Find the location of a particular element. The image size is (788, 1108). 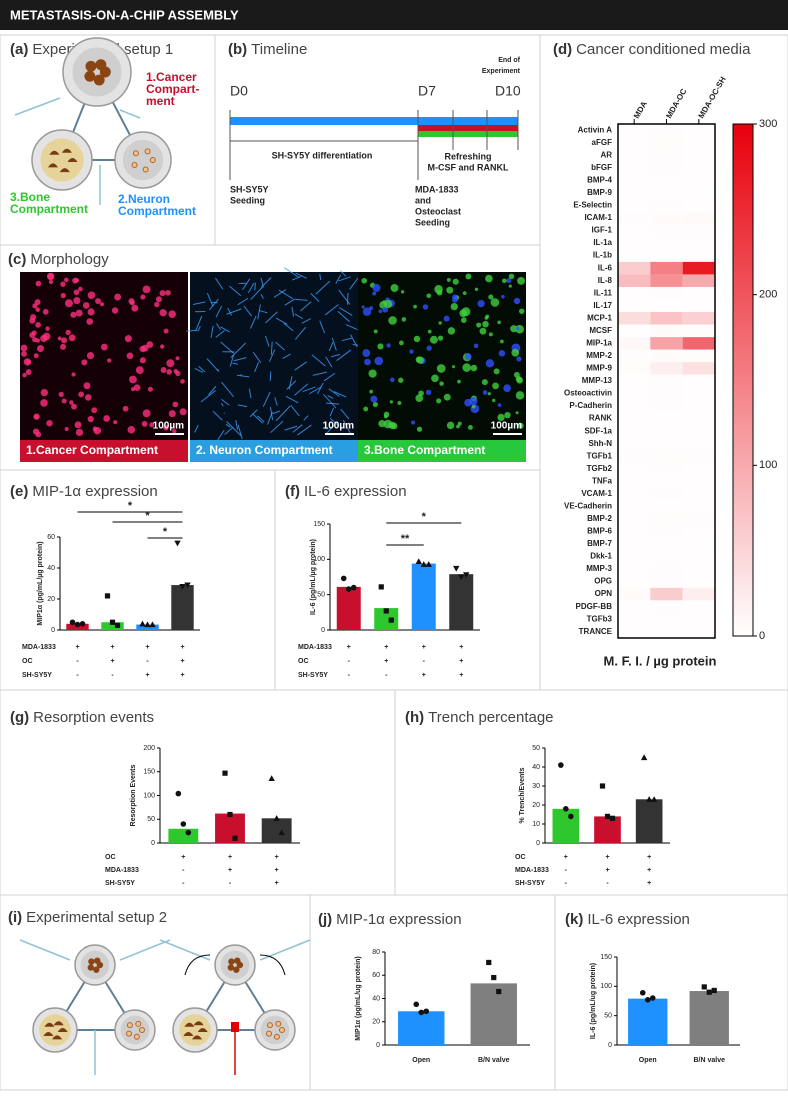

panel-label: (b) is located at coordinates (237, 49).